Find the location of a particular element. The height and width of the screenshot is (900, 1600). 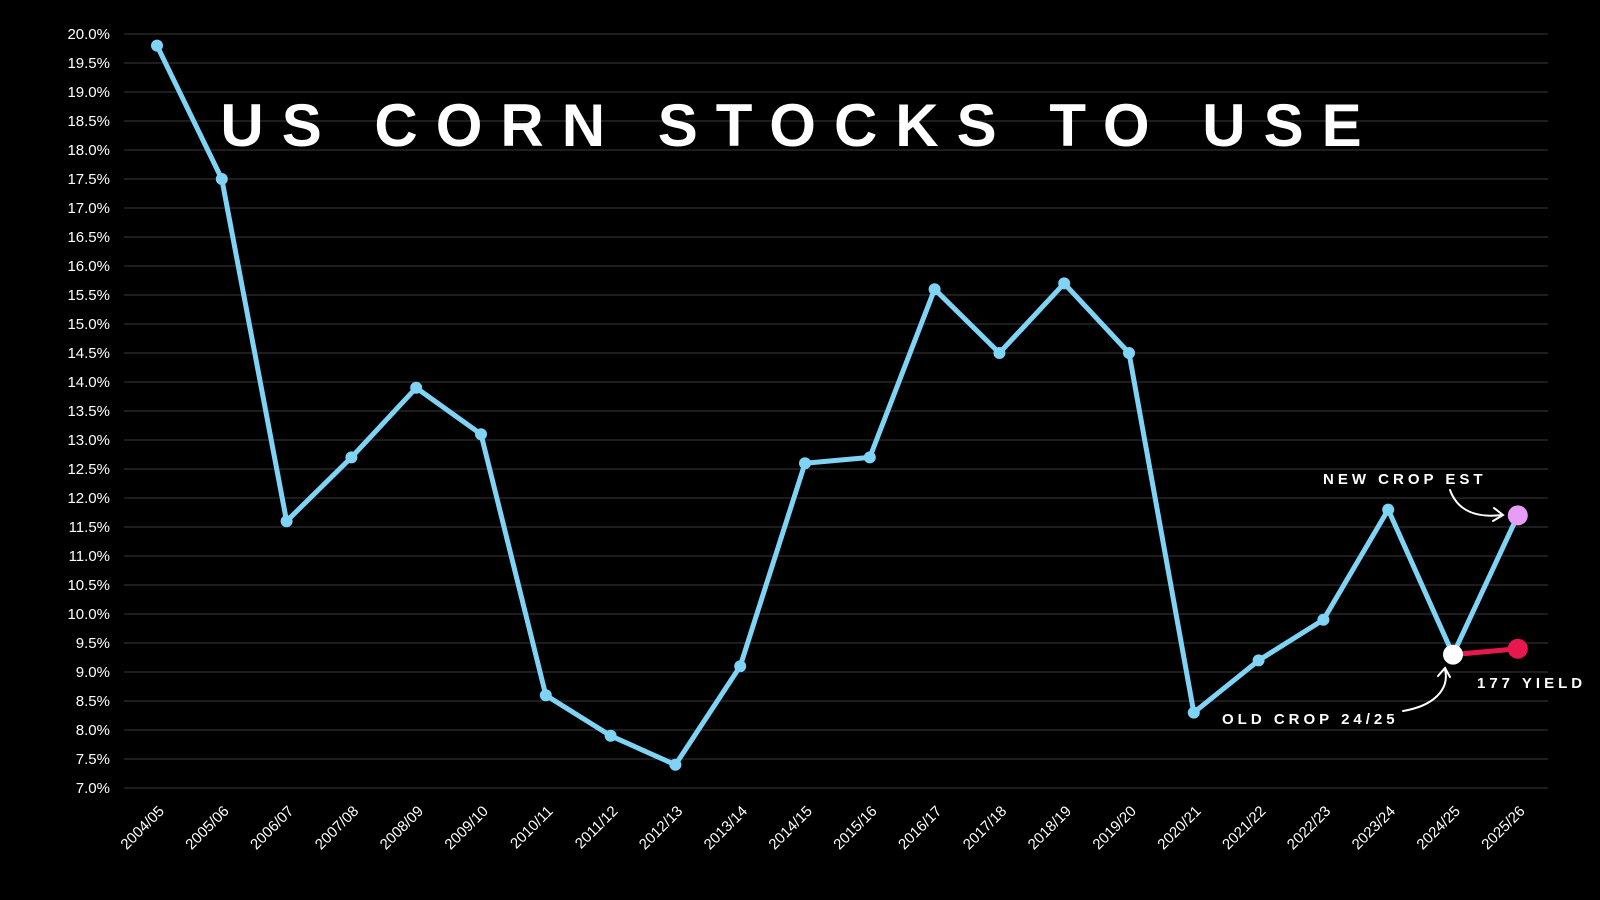

y-tick-label: 7.5% is located at coordinates (93, 759).